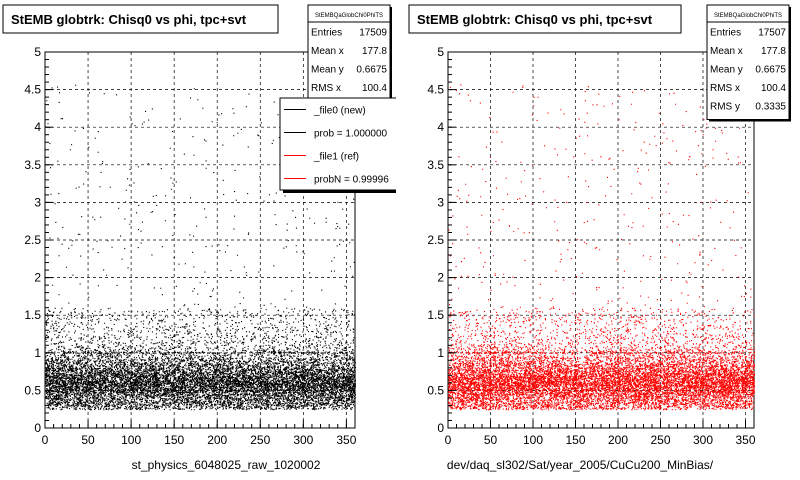 The width and height of the screenshot is (800, 480). What do you see at coordinates (725, 107) in the screenshot?
I see `stats-label: RMS y` at bounding box center [725, 107].